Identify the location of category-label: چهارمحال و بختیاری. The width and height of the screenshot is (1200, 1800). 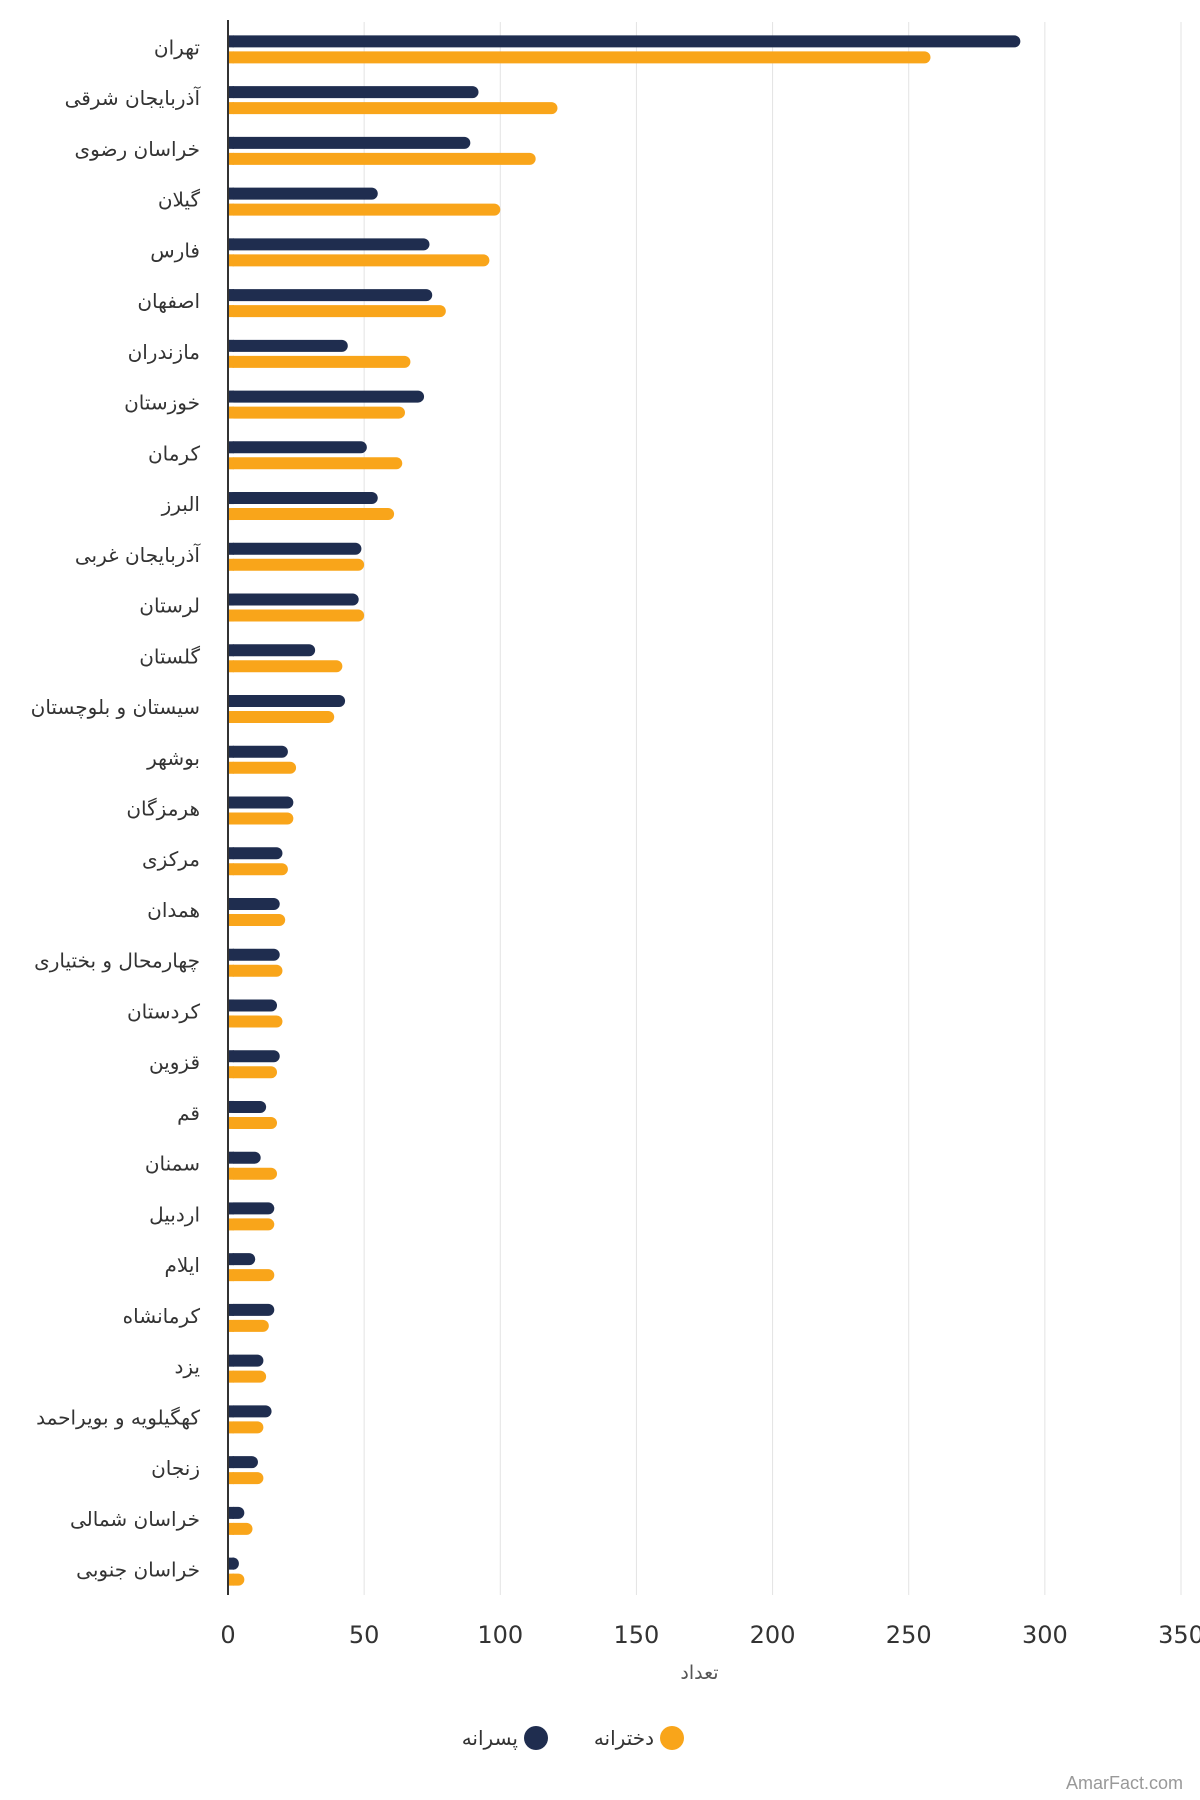
(117, 961).